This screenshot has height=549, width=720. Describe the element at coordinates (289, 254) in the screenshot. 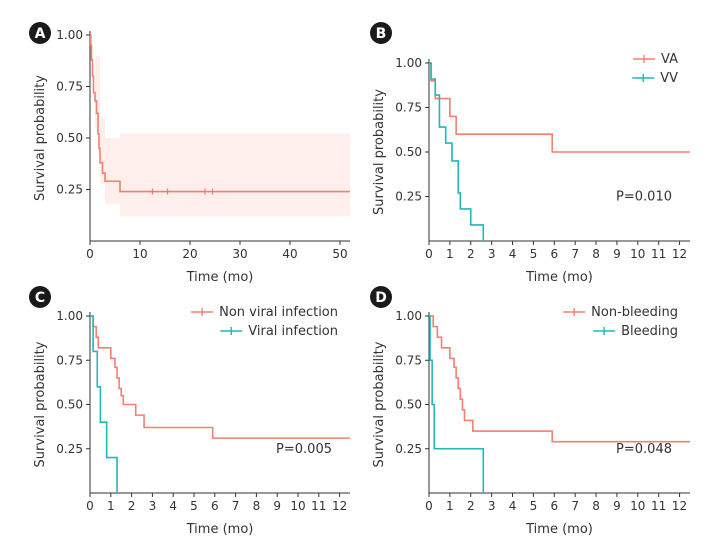

I see `x-tick-label: 40` at that location.